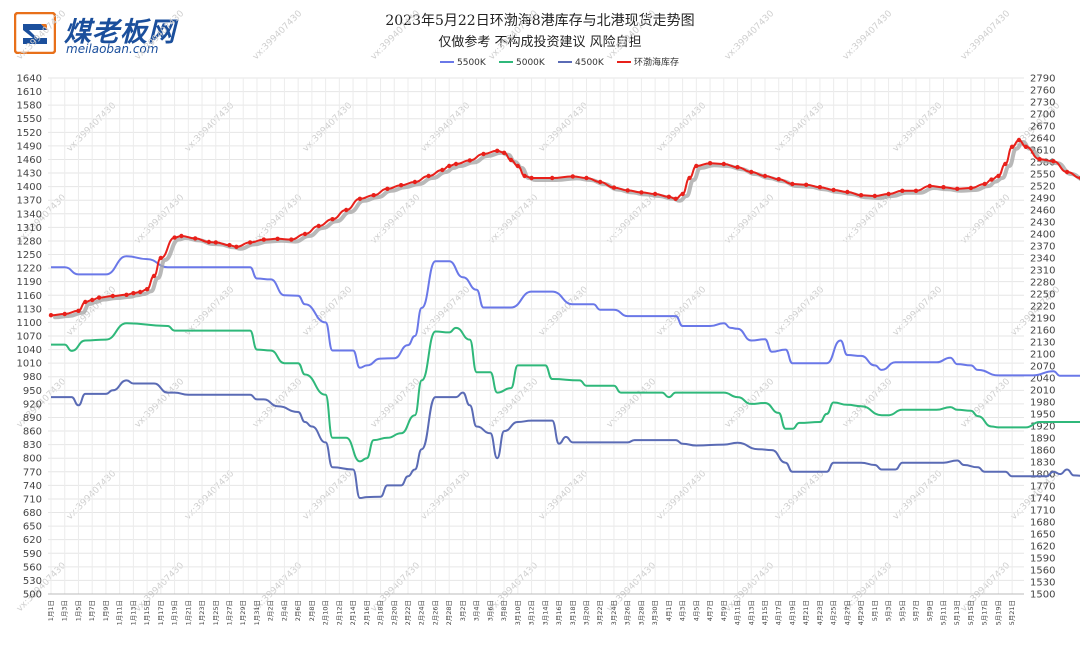 This screenshot has height=670, width=1080. What do you see at coordinates (29, 364) in the screenshot?
I see `y-left-tick-label: 1010` at bounding box center [29, 364].